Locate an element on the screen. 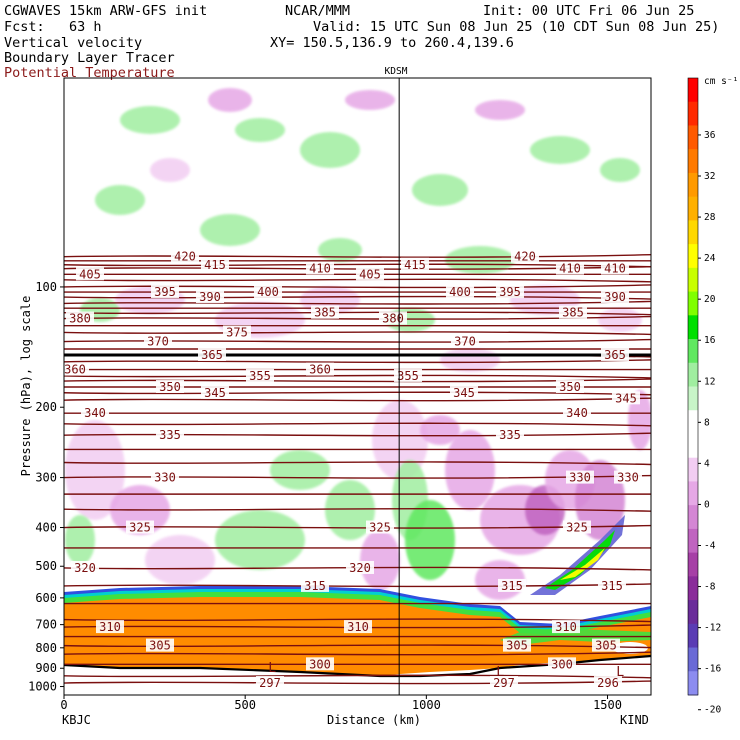 Image resolution: width=740 pixels, height=740 pixels. surface-low-marker: L is located at coordinates (620, 672).